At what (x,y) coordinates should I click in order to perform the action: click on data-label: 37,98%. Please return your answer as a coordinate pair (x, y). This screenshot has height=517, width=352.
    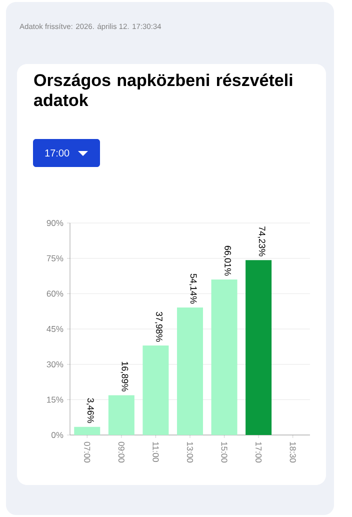
    Looking at the image, I should click on (158, 327).